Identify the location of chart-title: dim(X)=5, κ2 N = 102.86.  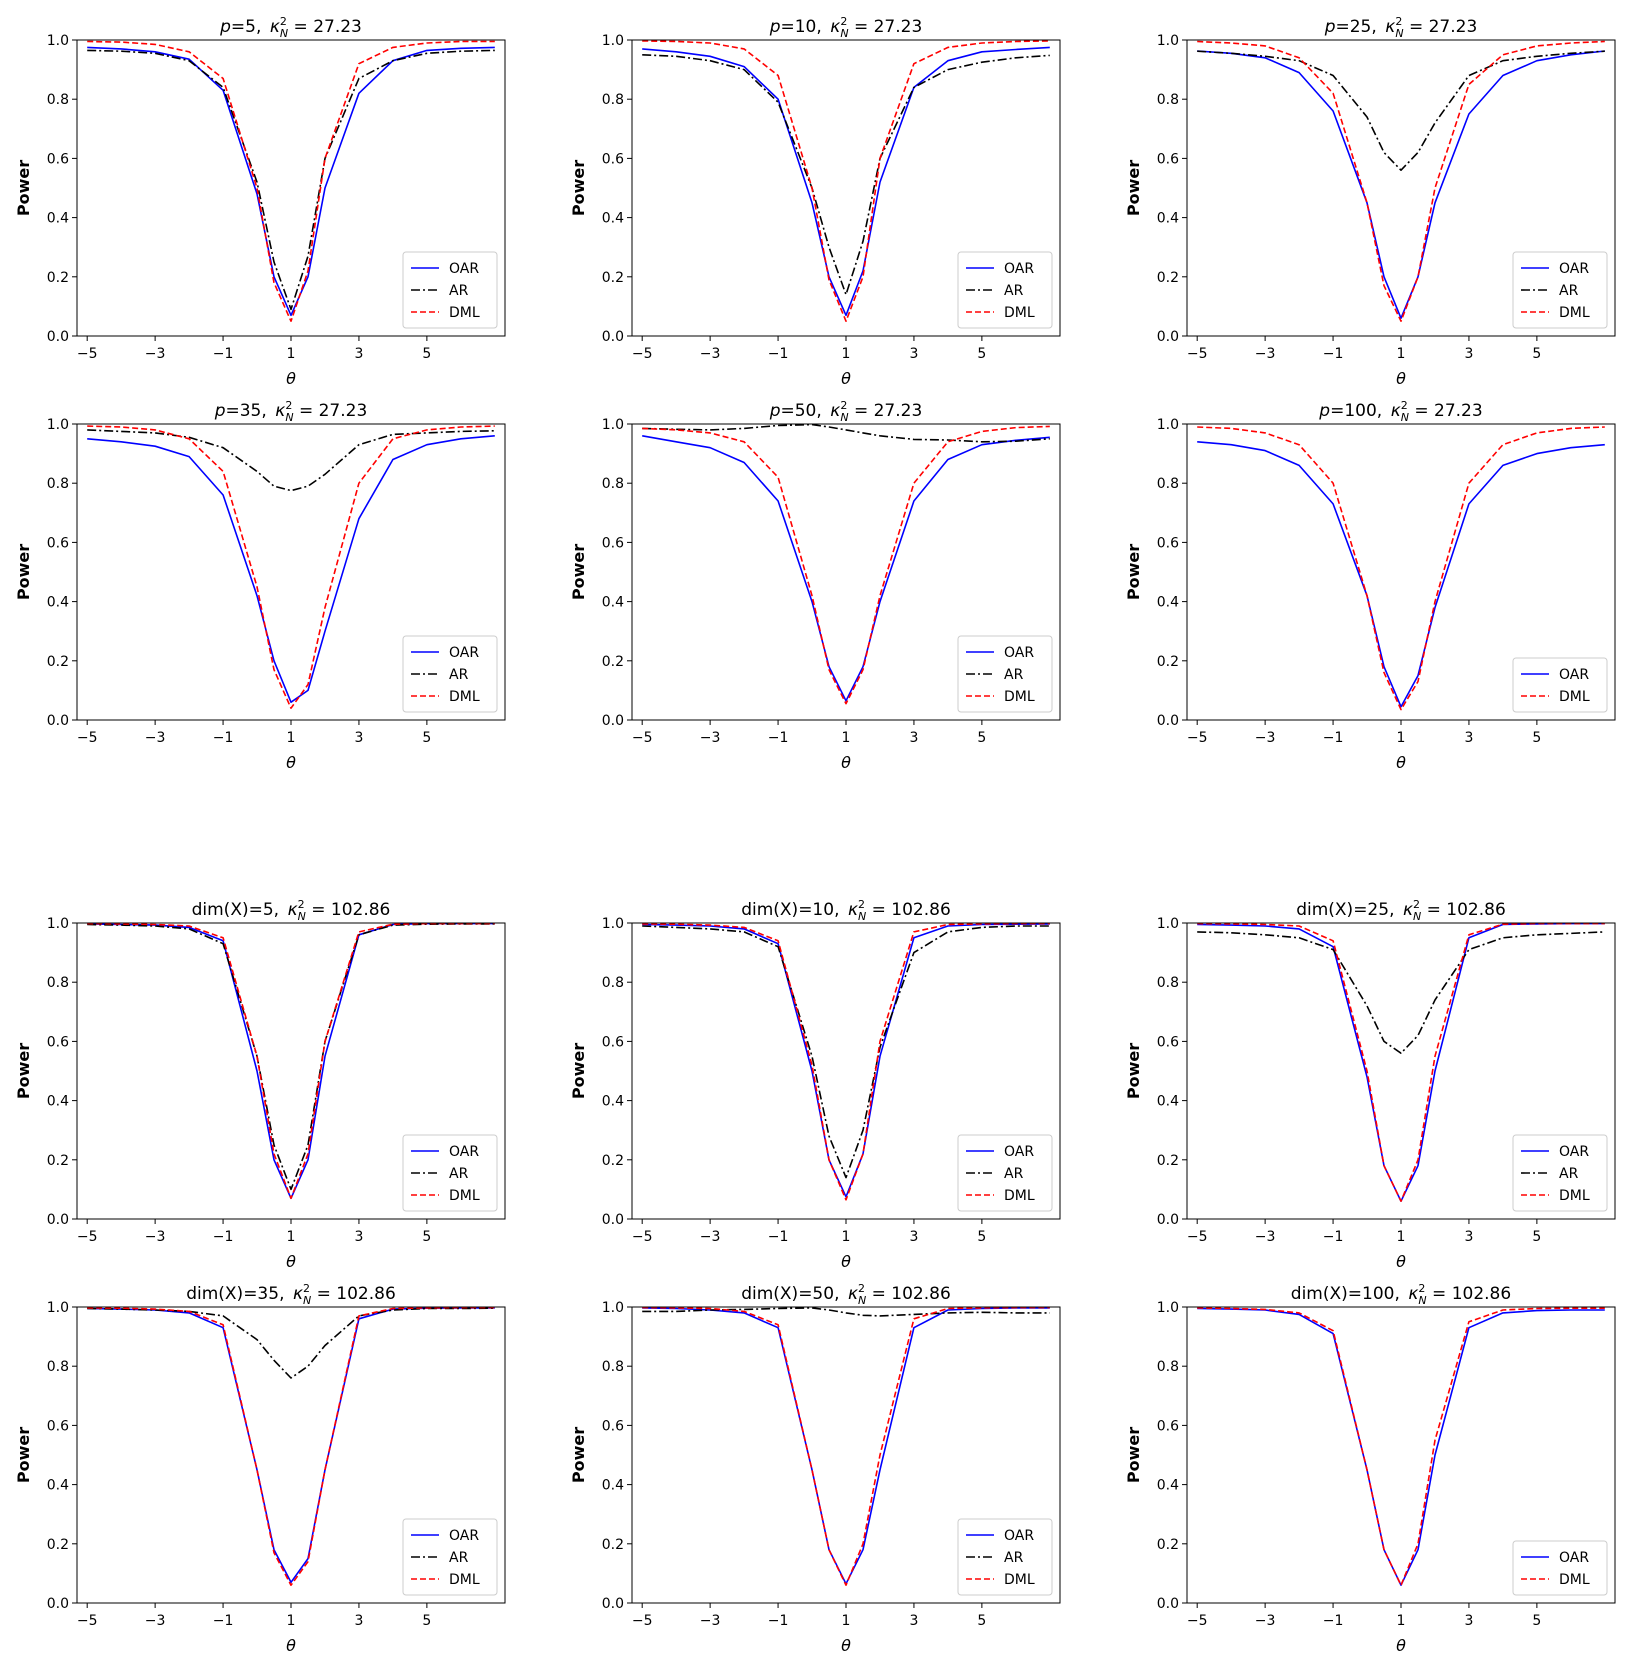
(291, 910).